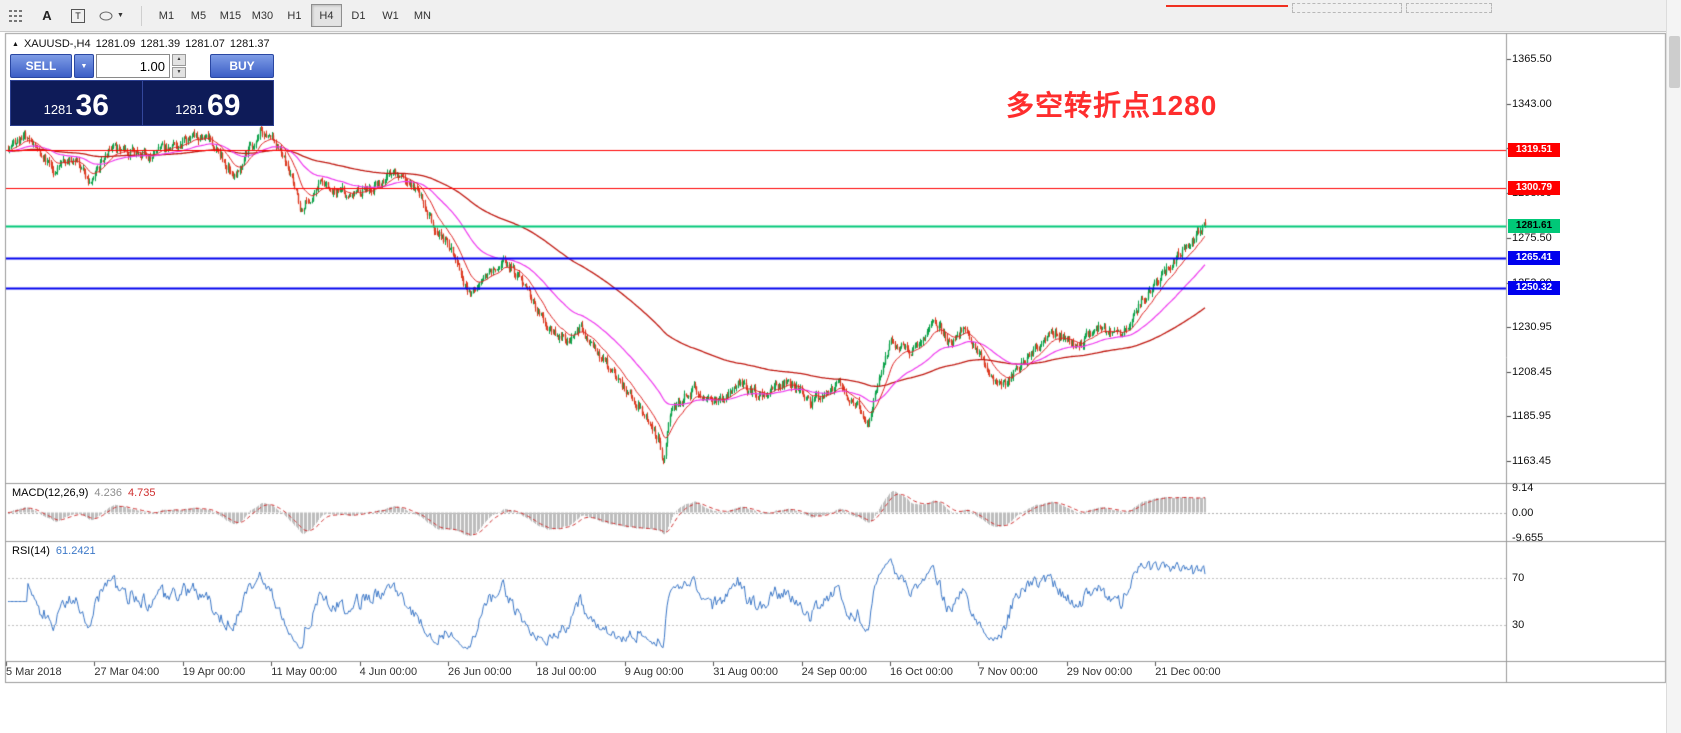 The width and height of the screenshot is (1681, 733). Describe the element at coordinates (84, 66) in the screenshot. I see `volume-dropdown-button: ▼` at that location.